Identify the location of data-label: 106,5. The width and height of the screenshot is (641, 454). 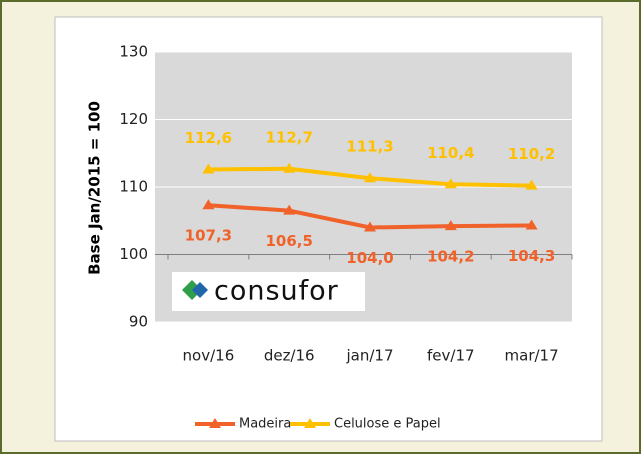
(288, 241).